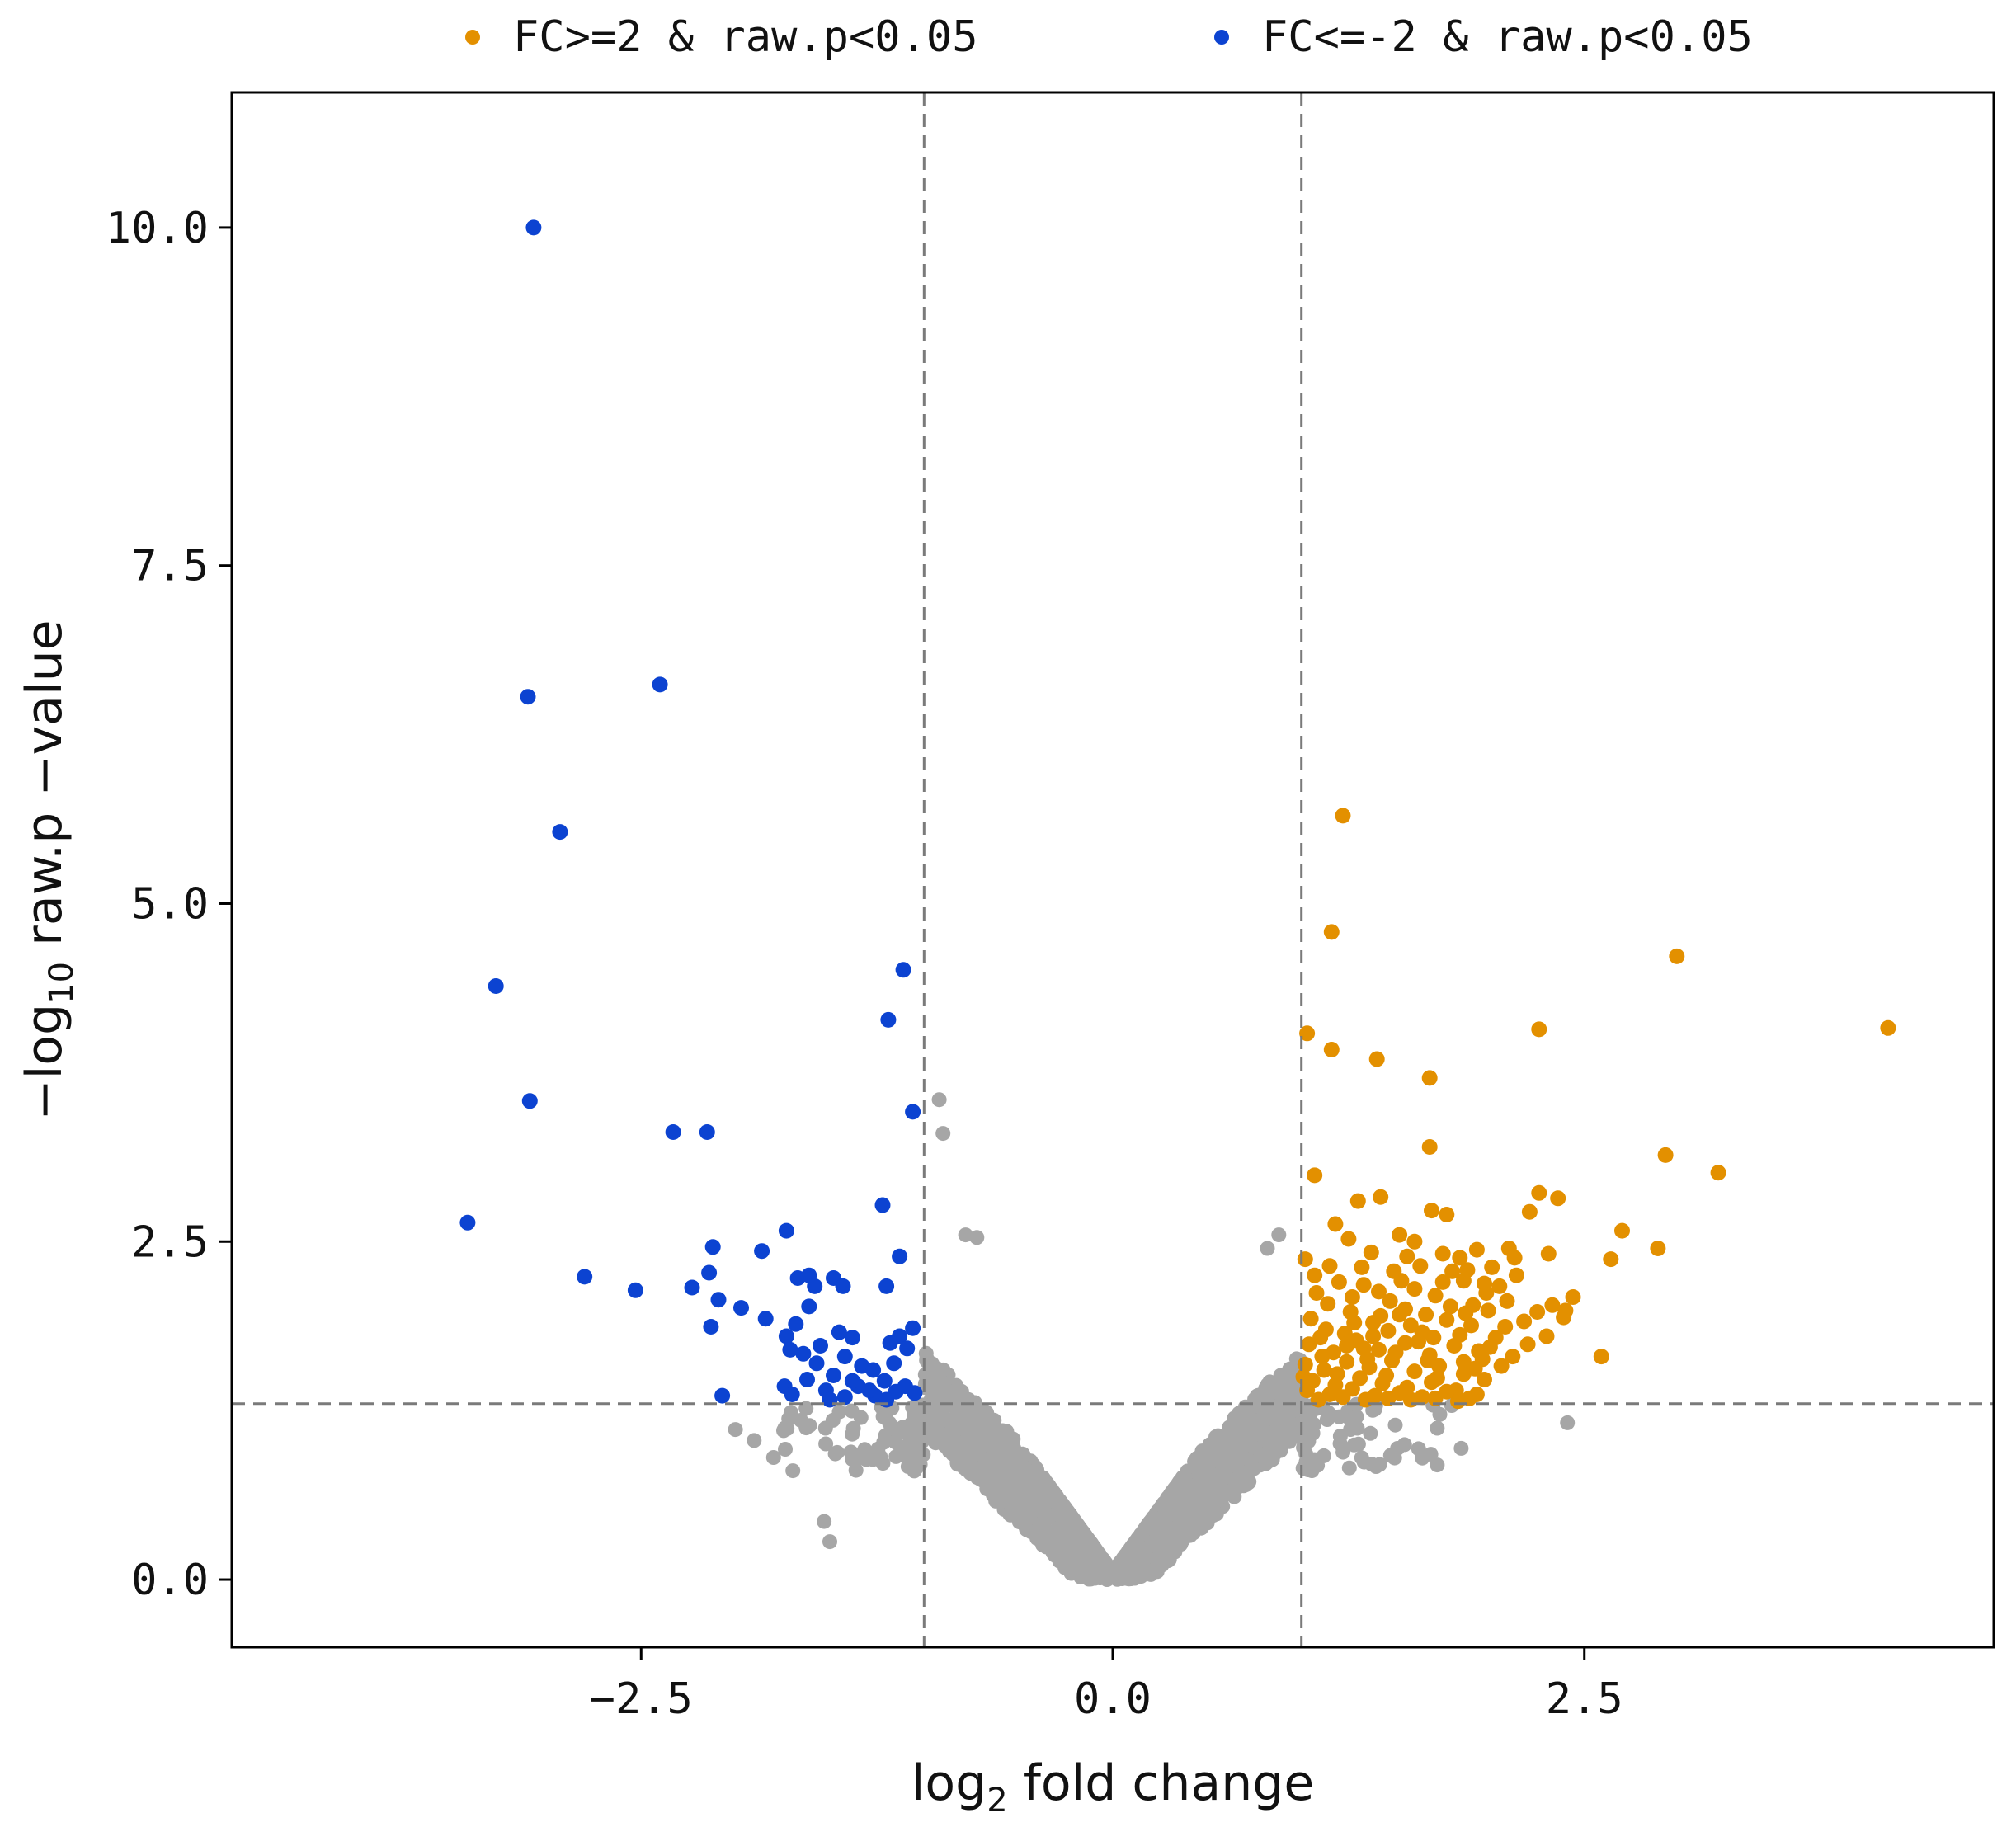  What do you see at coordinates (1161, 1783) in the screenshot?
I see `x-axis-label-rest: fold change` at bounding box center [1161, 1783].